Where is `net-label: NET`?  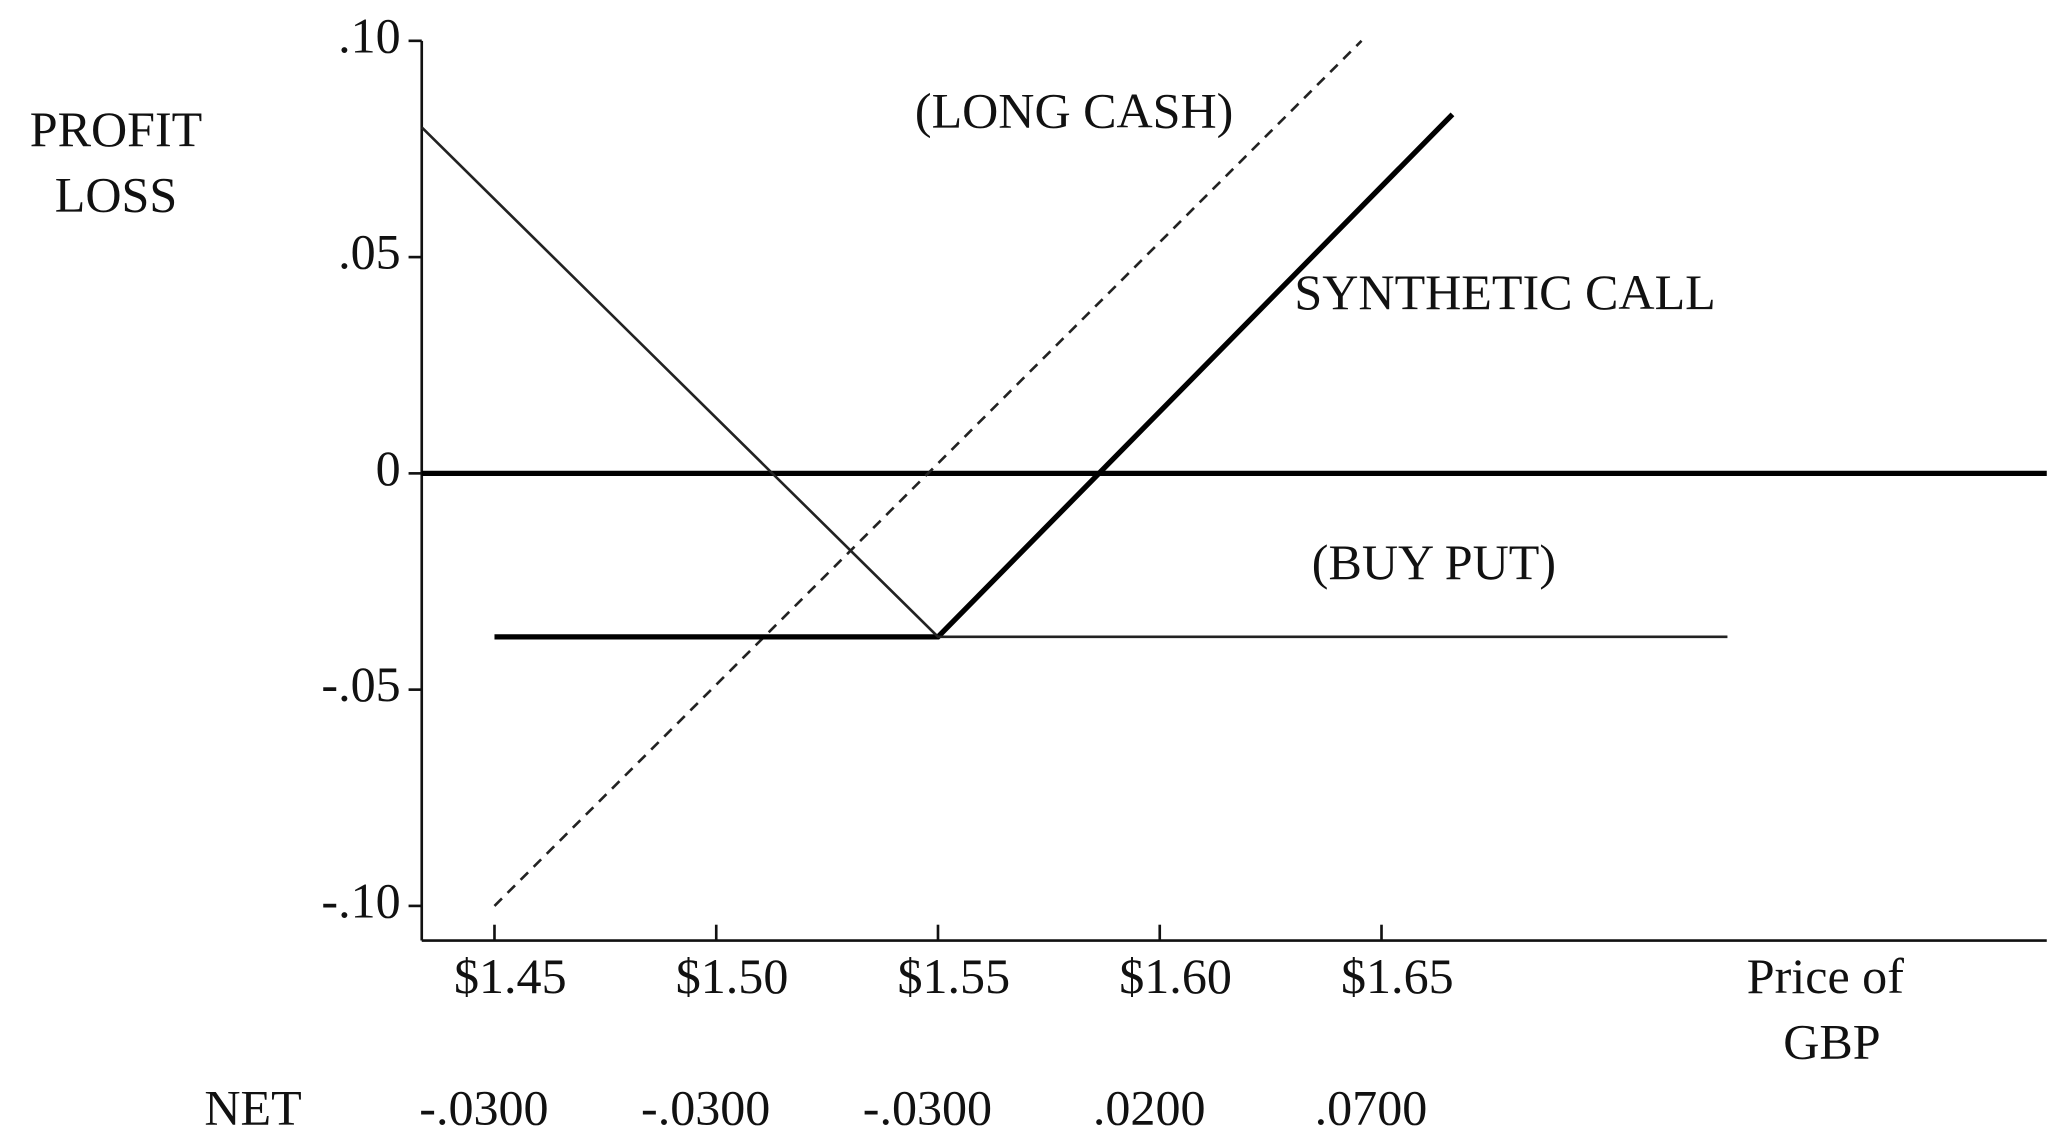
net-label: NET is located at coordinates (252, 1108).